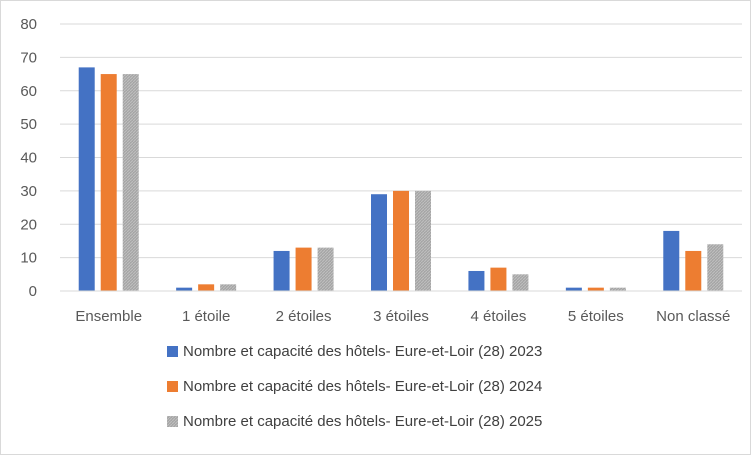 The width and height of the screenshot is (751, 456). What do you see at coordinates (130, 182) in the screenshot?
I see `bar-3-ensemble` at bounding box center [130, 182].